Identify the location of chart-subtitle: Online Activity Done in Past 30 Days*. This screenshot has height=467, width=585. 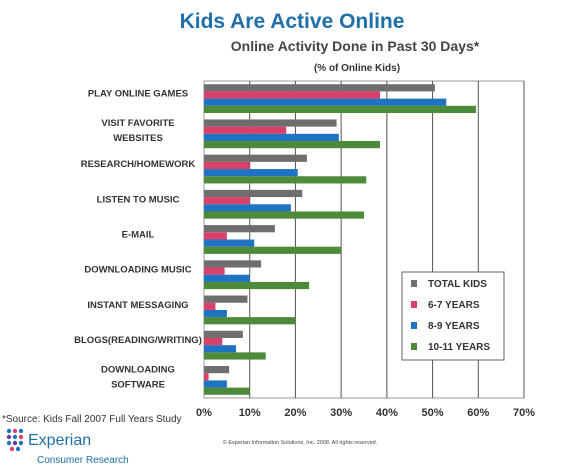
(355, 46).